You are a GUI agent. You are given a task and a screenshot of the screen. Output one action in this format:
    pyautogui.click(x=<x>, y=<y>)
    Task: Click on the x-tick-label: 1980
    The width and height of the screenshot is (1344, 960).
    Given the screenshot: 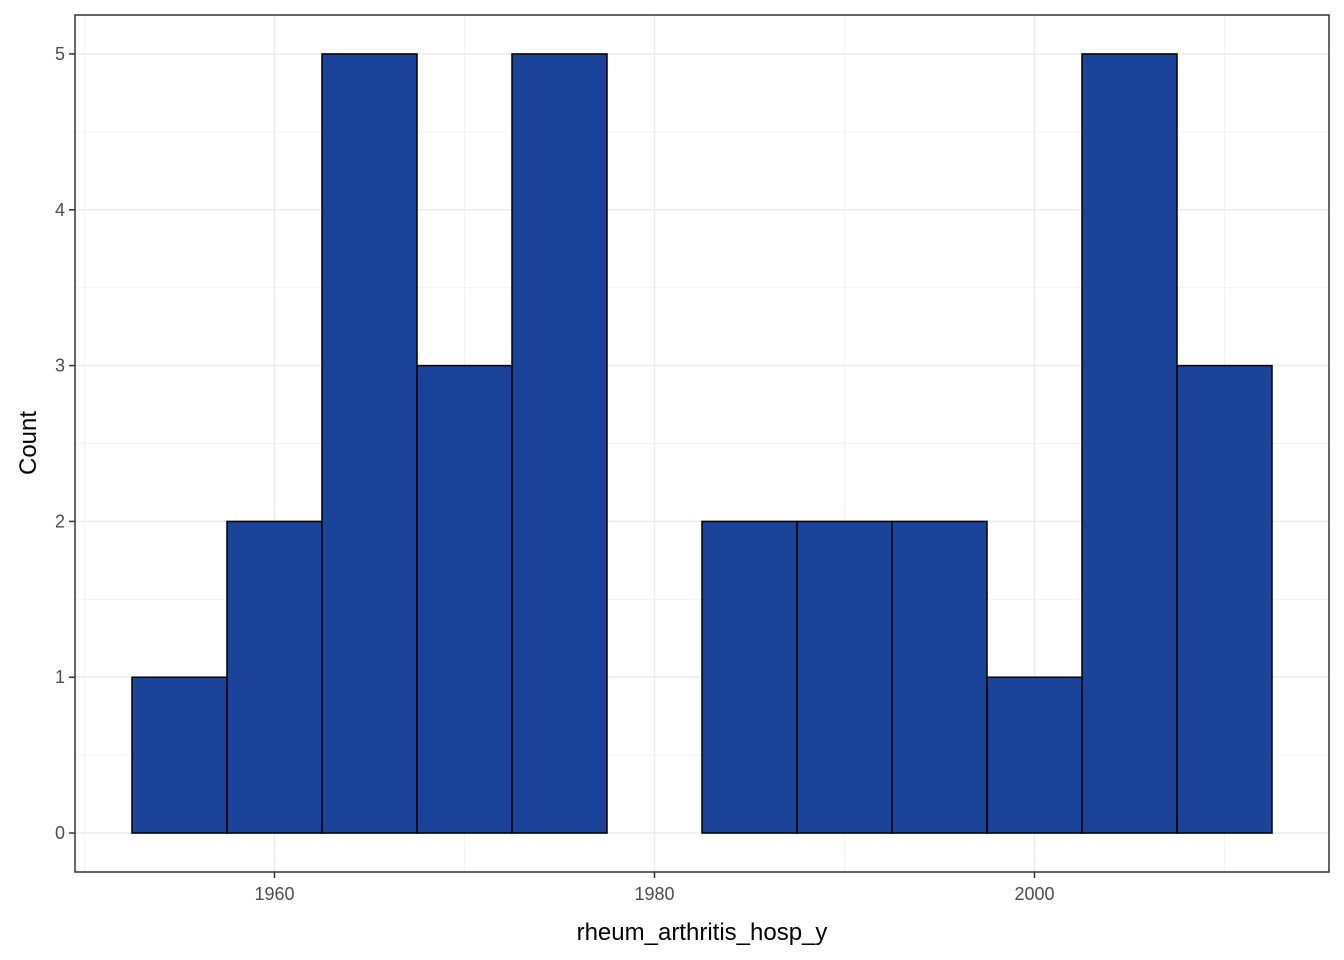 What is the action you would take?
    pyautogui.click(x=654, y=894)
    